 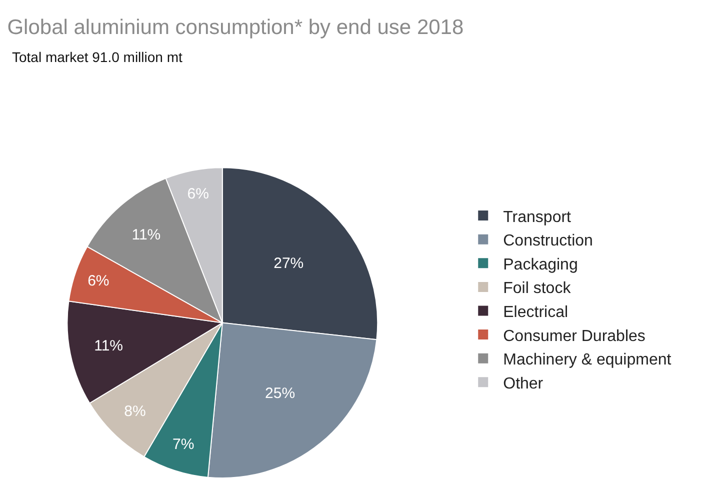 What do you see at coordinates (280, 393) in the screenshot?
I see `data-label: 25%` at bounding box center [280, 393].